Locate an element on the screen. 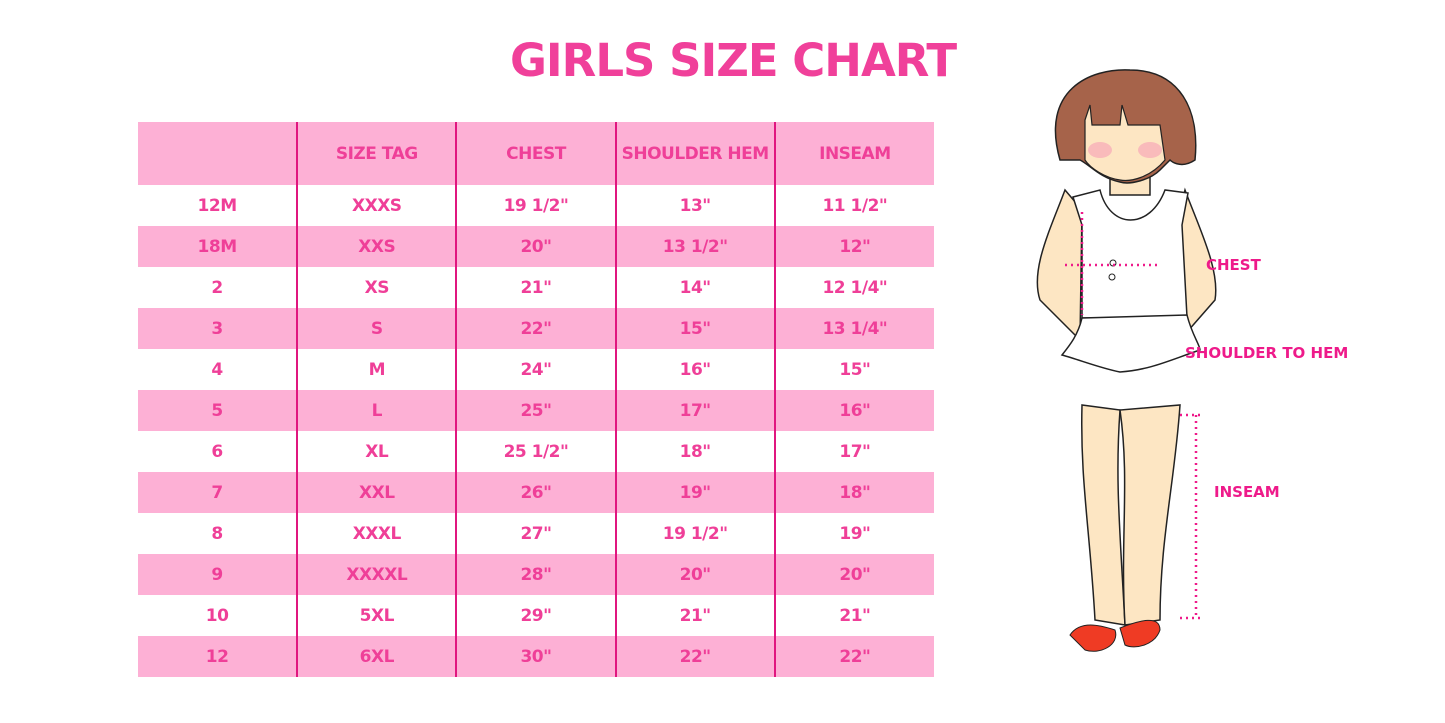  page-title: GIRLS SIZE CHART is located at coordinates (733, 60).